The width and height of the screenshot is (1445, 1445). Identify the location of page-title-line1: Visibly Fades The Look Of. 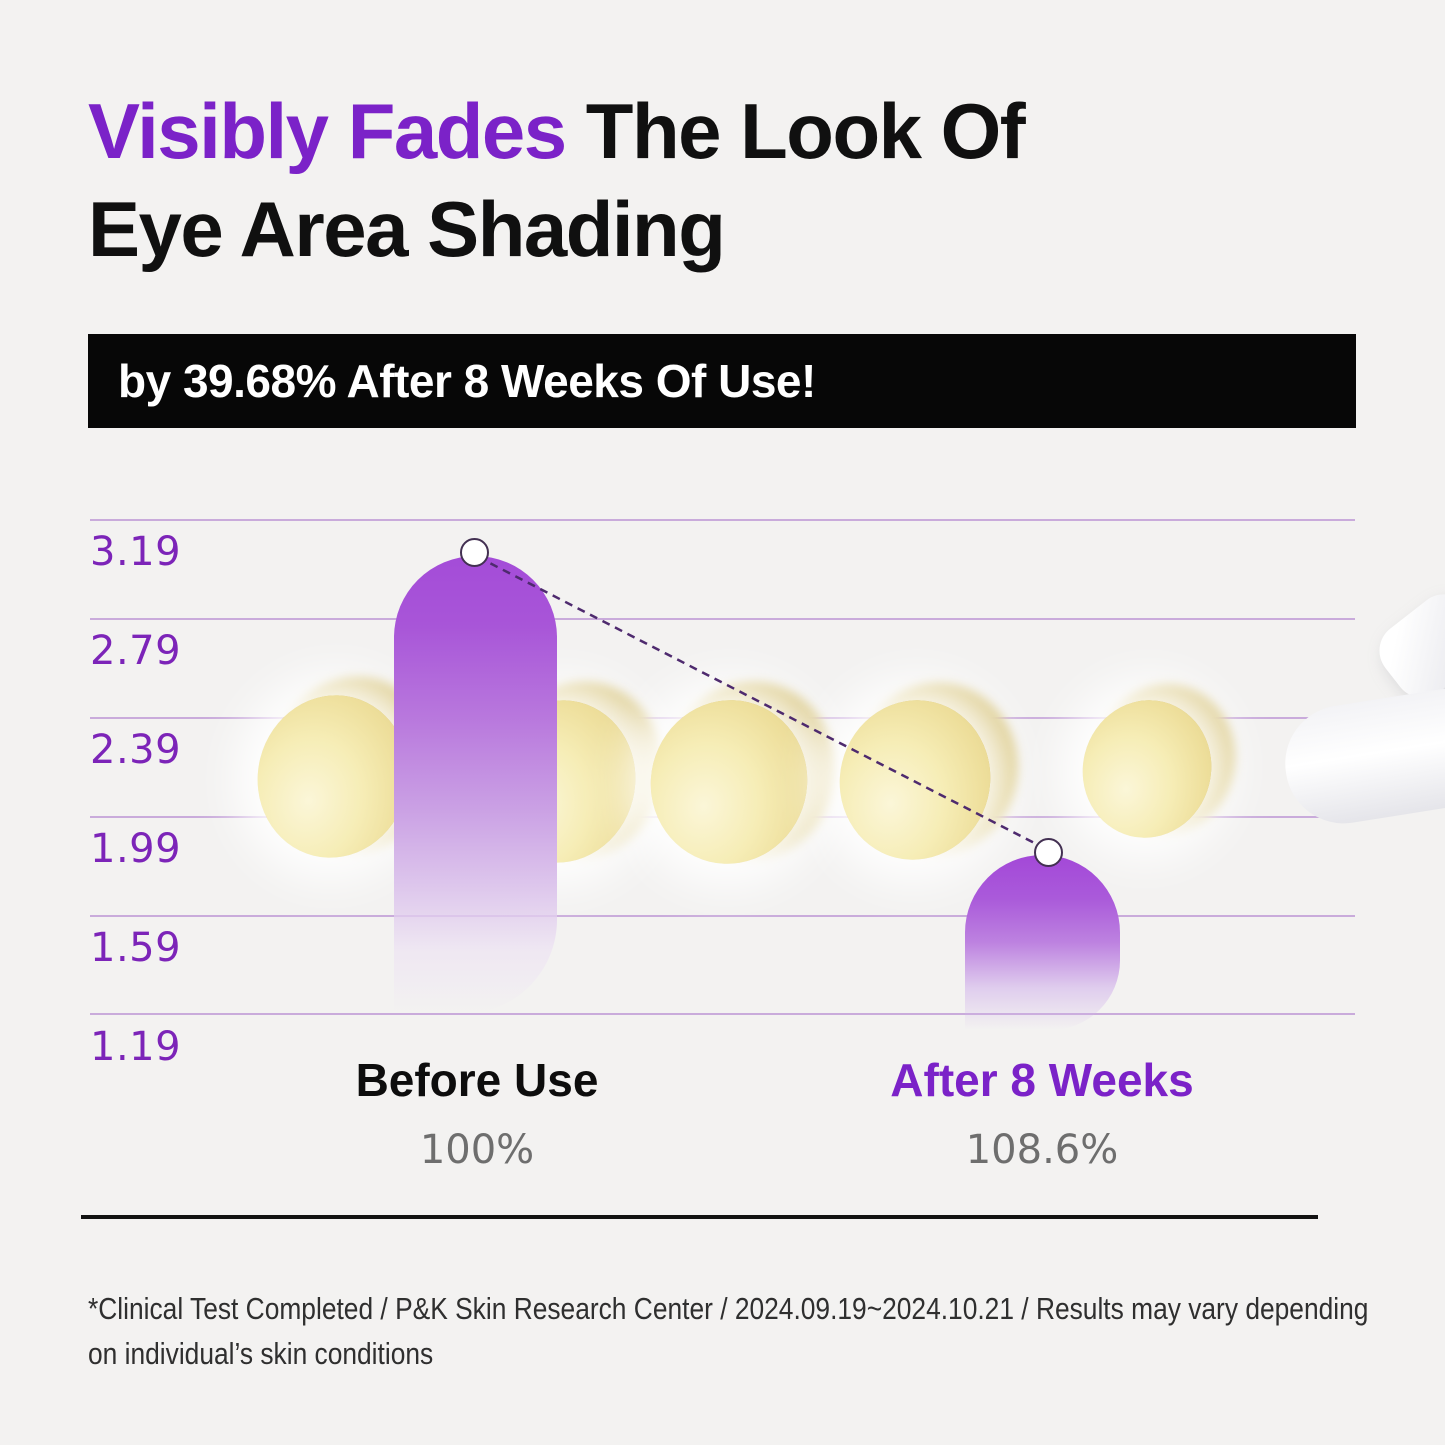
(557, 131).